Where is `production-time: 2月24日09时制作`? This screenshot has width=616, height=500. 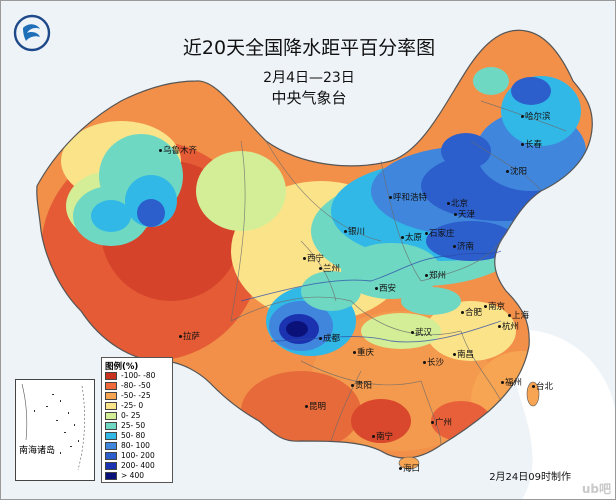 production-time: 2月24日09时制作 is located at coordinates (530, 477).